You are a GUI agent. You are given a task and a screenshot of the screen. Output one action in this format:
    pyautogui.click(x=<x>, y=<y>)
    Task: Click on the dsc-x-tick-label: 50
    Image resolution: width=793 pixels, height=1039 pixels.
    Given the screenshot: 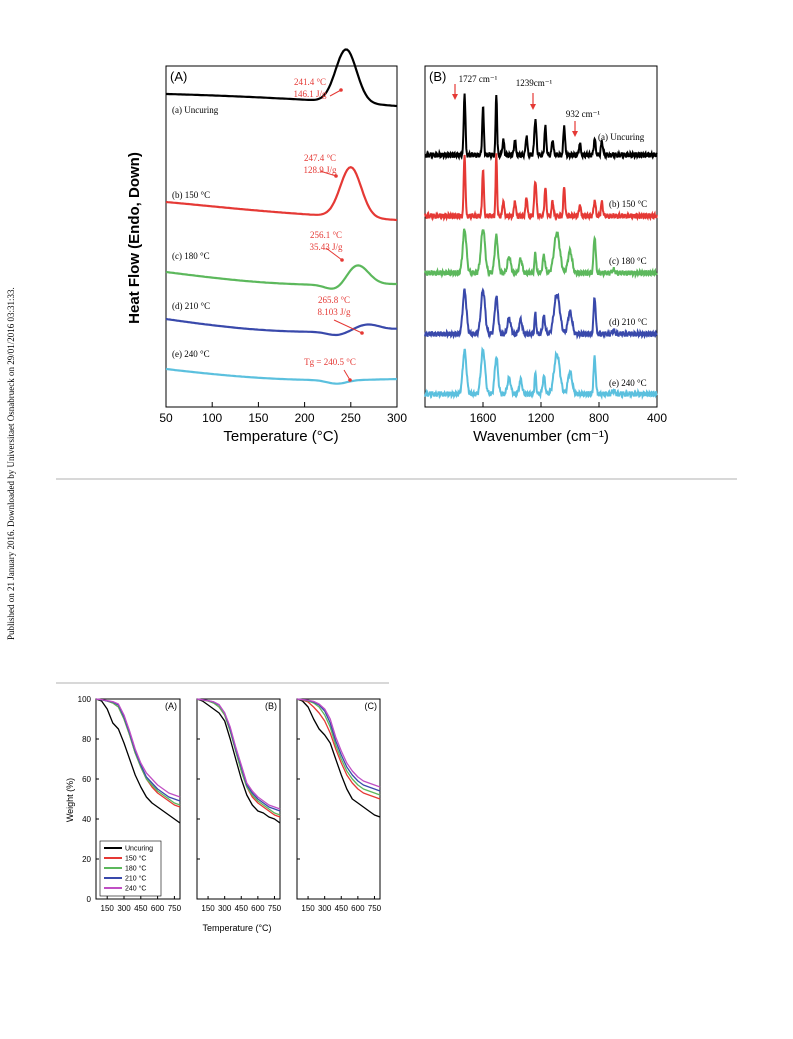 What is the action you would take?
    pyautogui.click(x=166, y=418)
    